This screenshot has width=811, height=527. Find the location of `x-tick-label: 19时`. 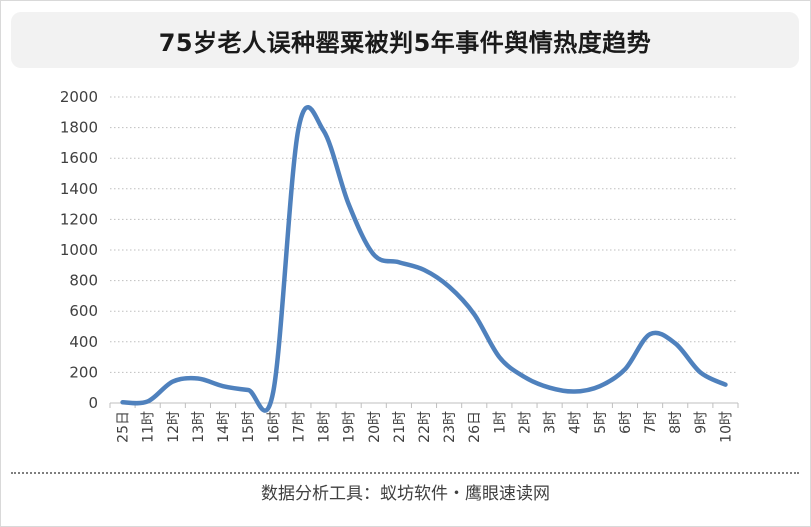

x-tick-label: 19时 is located at coordinates (350, 427).